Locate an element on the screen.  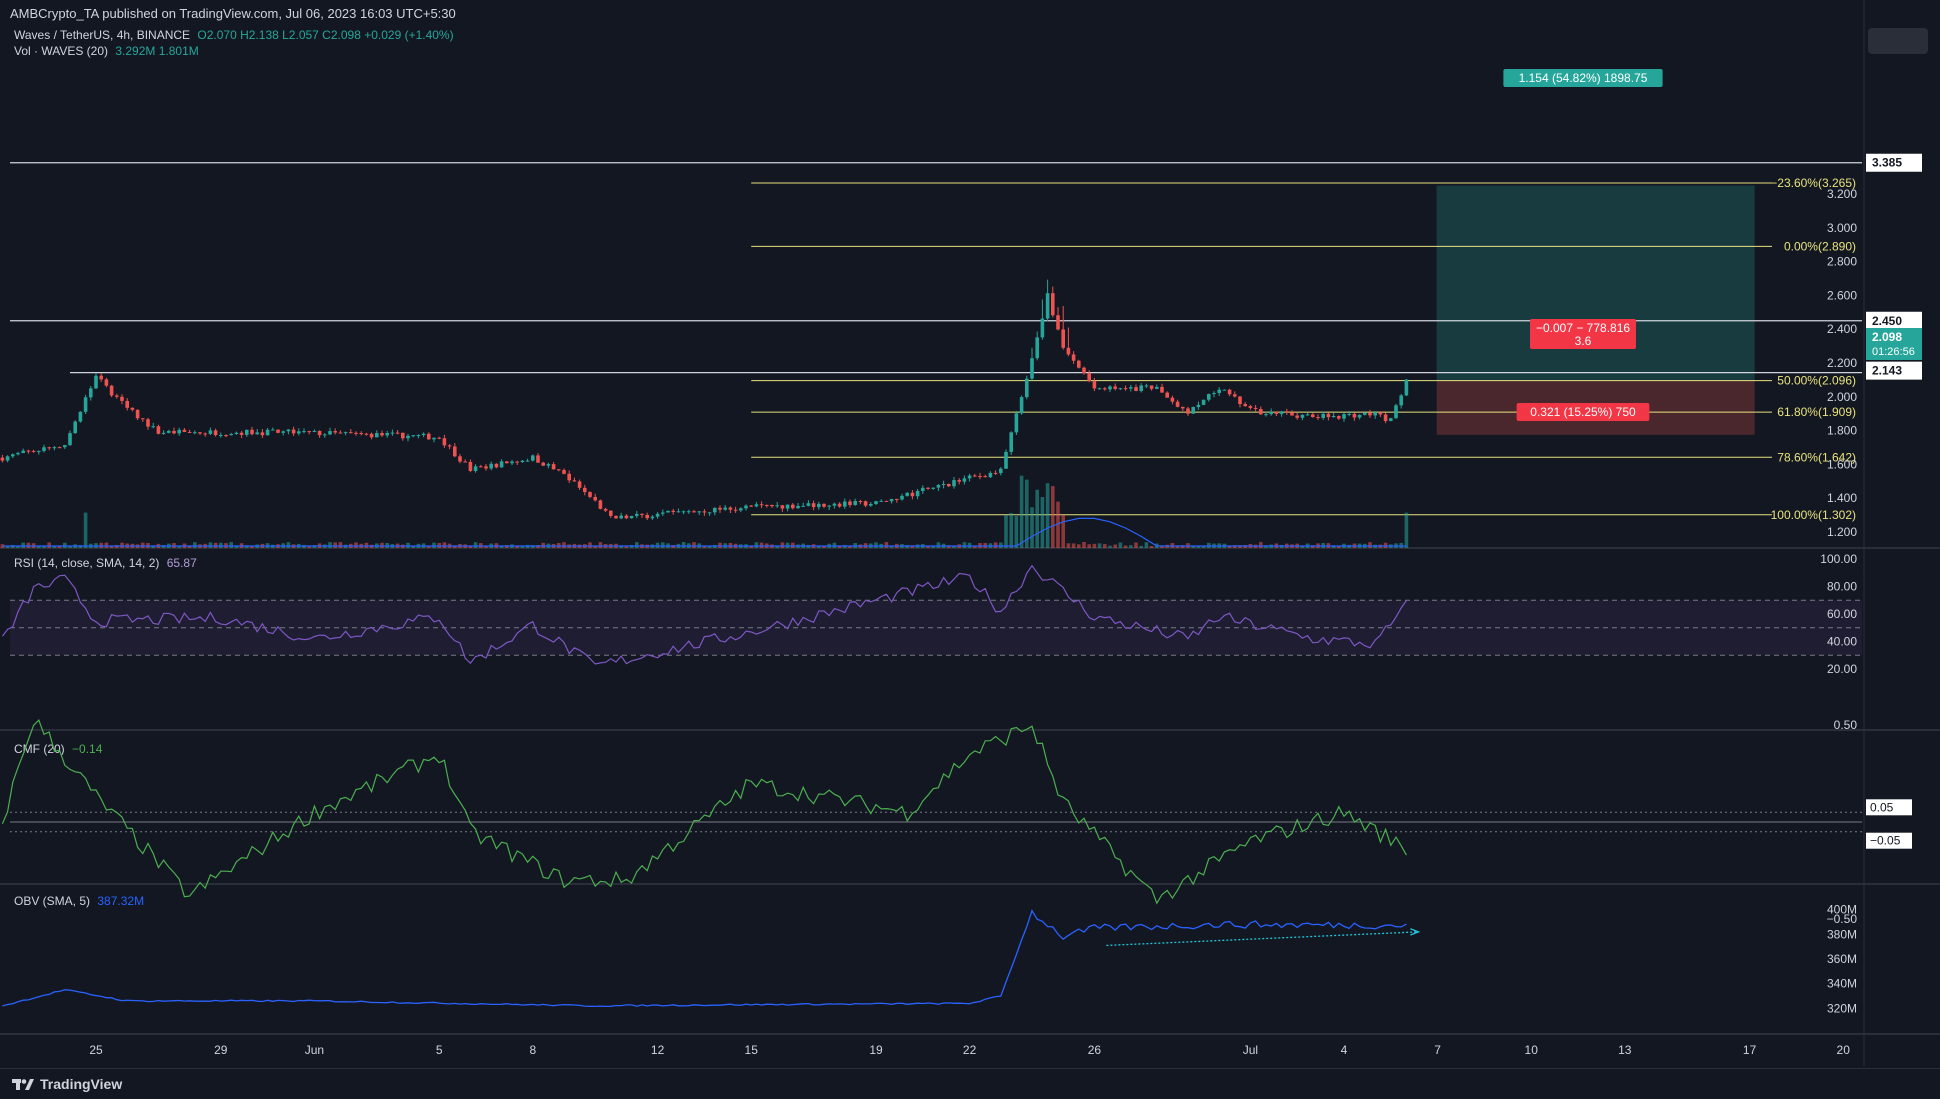
rsi-tick-label: 60.00 is located at coordinates (1842, 614).